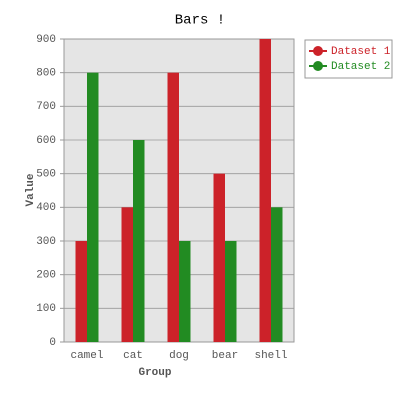  What do you see at coordinates (46, 74) in the screenshot?
I see `y-tick-label: 800` at bounding box center [46, 74].